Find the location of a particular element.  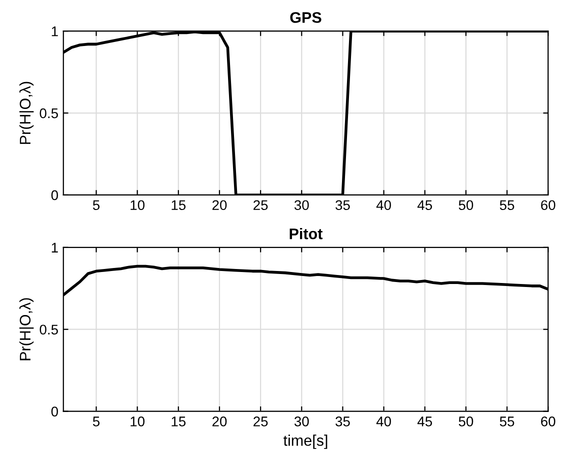

chart-title: Pitot is located at coordinates (306, 234).